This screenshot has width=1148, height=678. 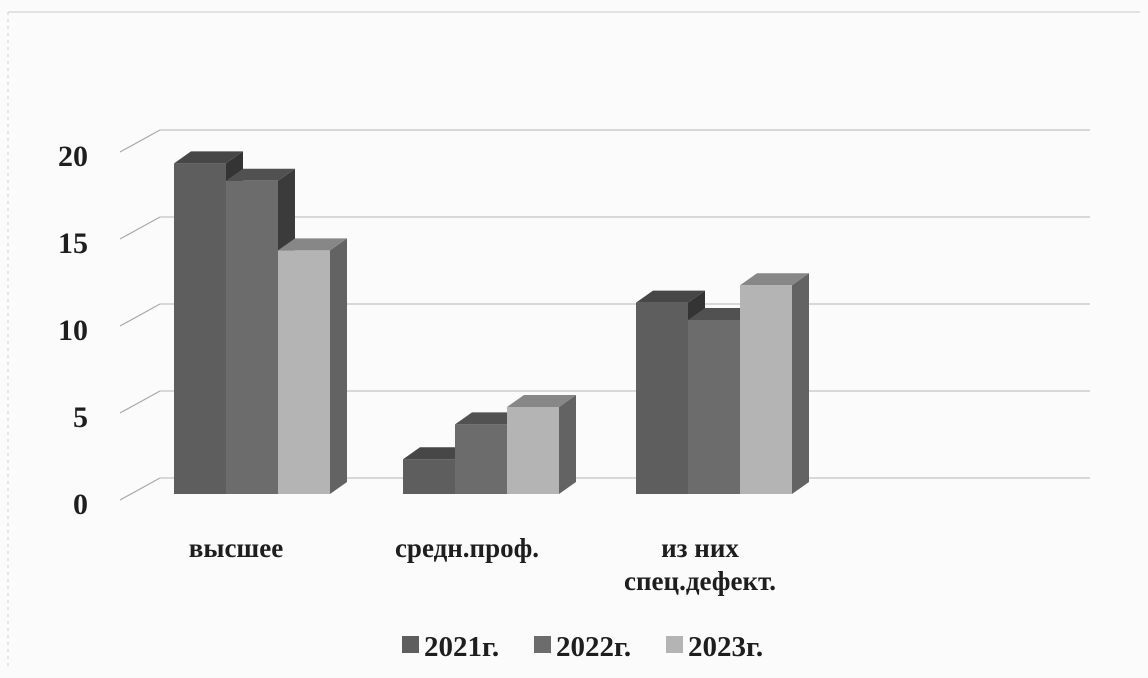 I want to click on category-label-1-line-1: высшее, so click(x=236, y=548).